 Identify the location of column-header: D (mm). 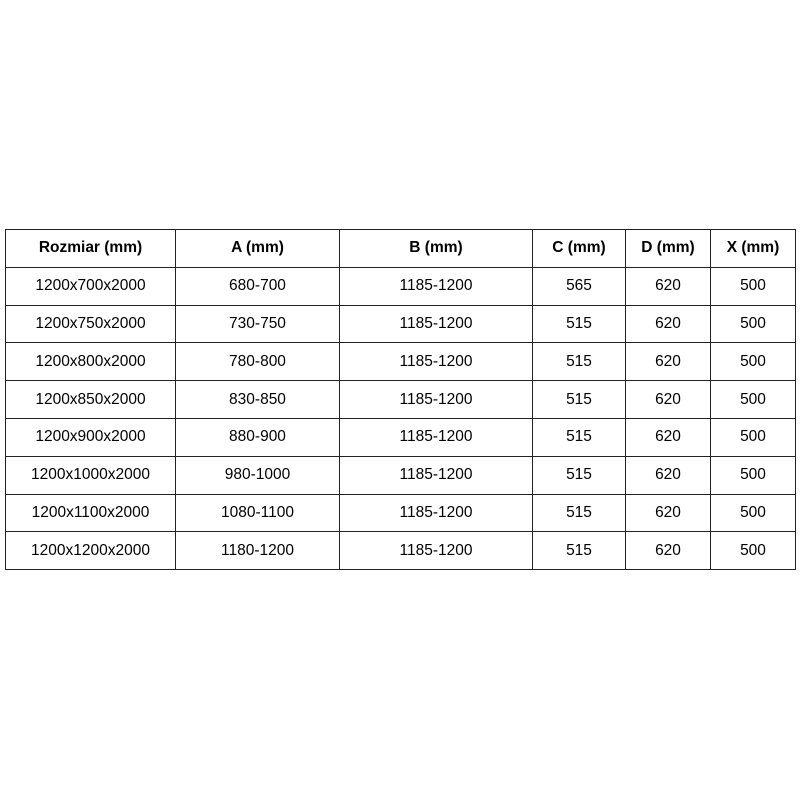
(668, 248).